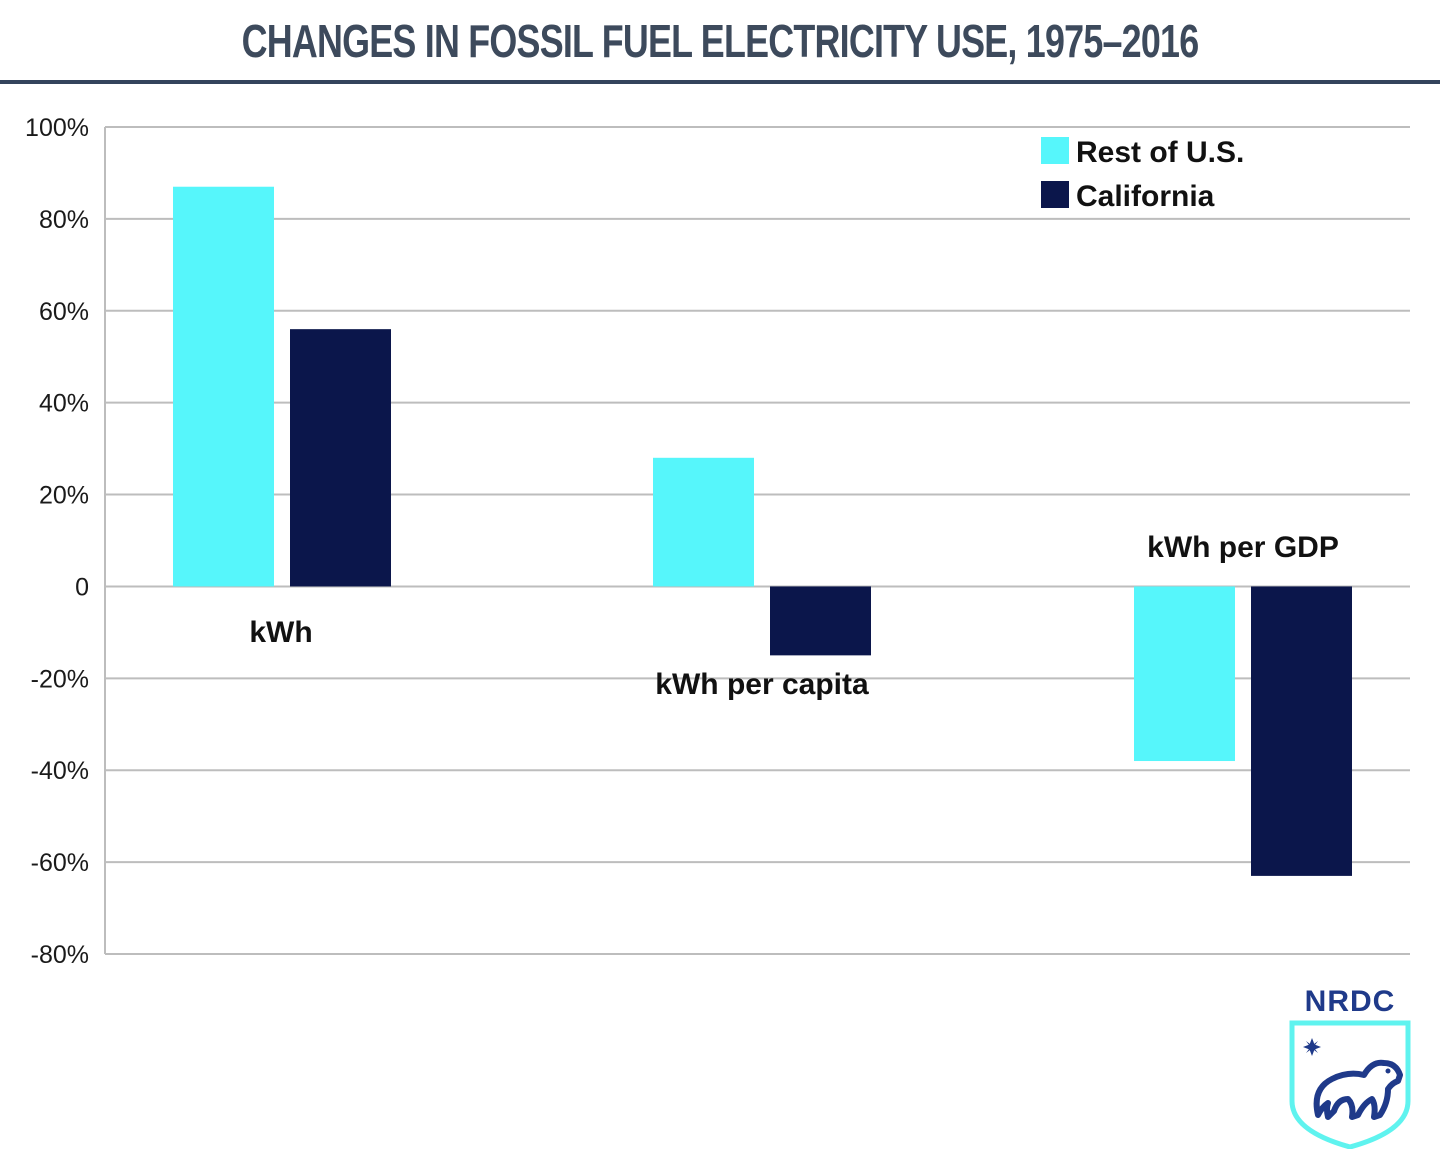 The width and height of the screenshot is (1440, 1158). Describe the element at coordinates (1350, 1084) in the screenshot. I see `bear-star-shield-icon` at that location.